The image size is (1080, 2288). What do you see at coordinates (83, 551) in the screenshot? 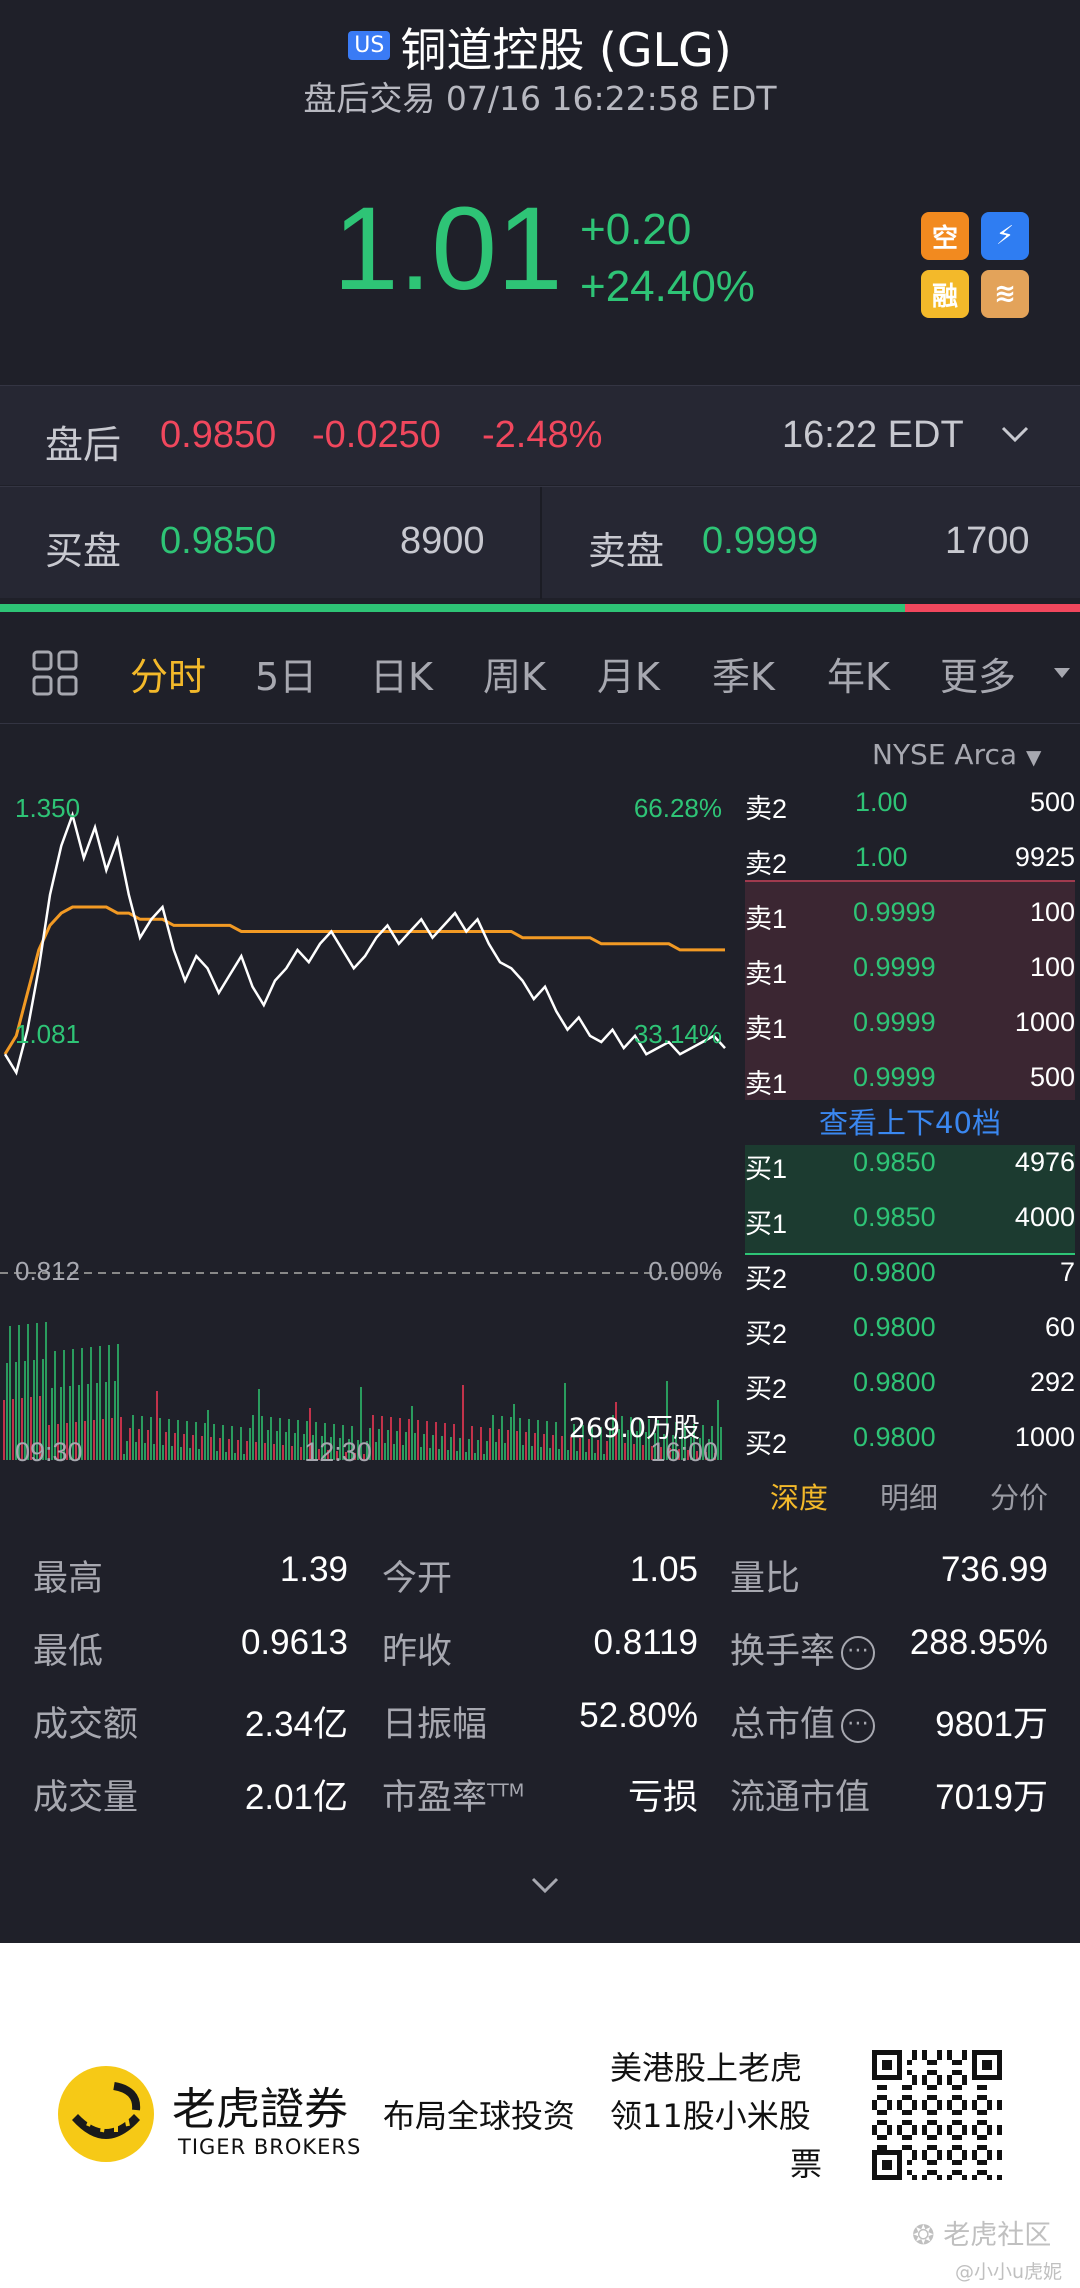
I see `bid-label: 买盘` at bounding box center [83, 551].